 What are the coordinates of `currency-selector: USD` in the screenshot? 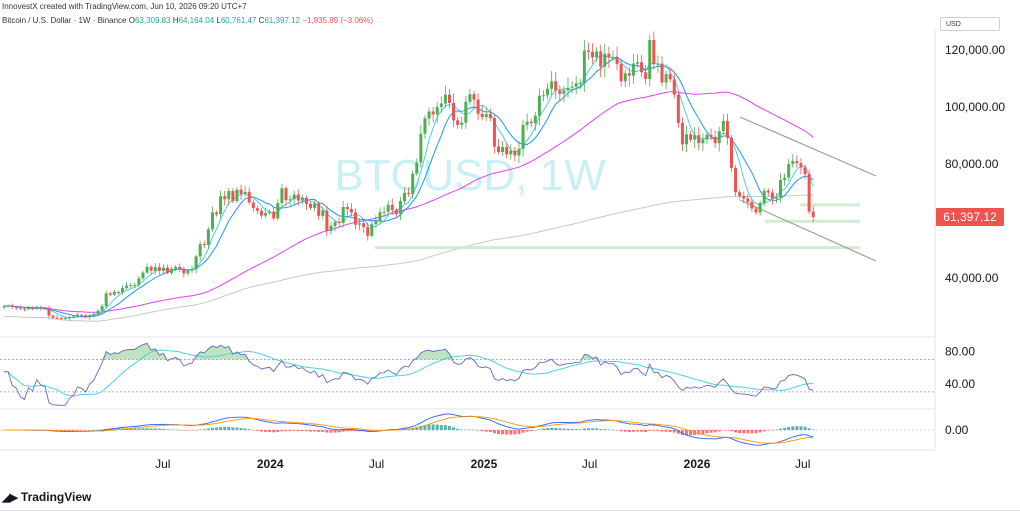 It's located at (970, 24).